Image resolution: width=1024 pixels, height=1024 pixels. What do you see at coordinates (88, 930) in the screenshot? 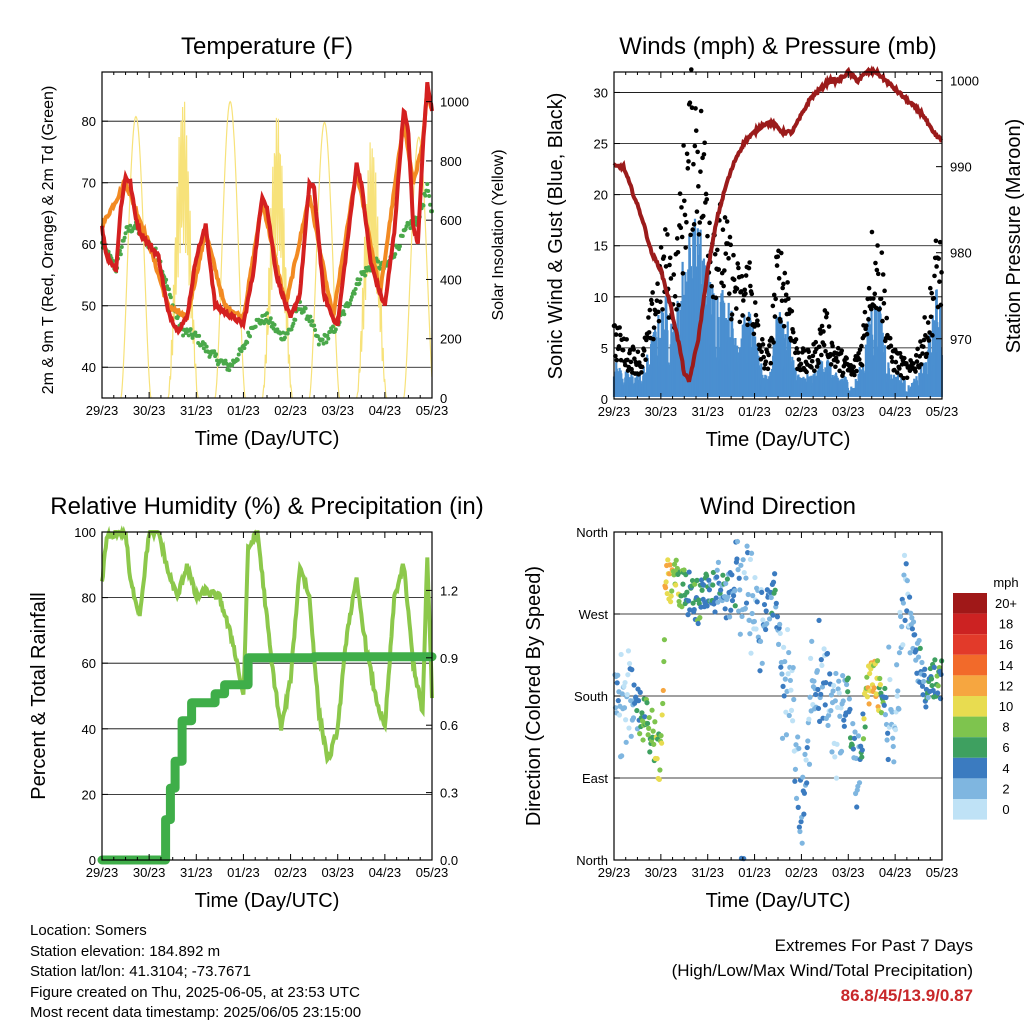
I see `location-text: Location: Somers` at bounding box center [88, 930].